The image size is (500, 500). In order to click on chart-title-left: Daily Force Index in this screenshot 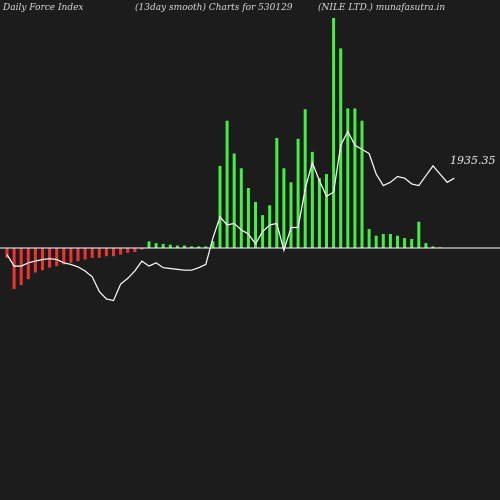, I will do `click(43, 8)`.